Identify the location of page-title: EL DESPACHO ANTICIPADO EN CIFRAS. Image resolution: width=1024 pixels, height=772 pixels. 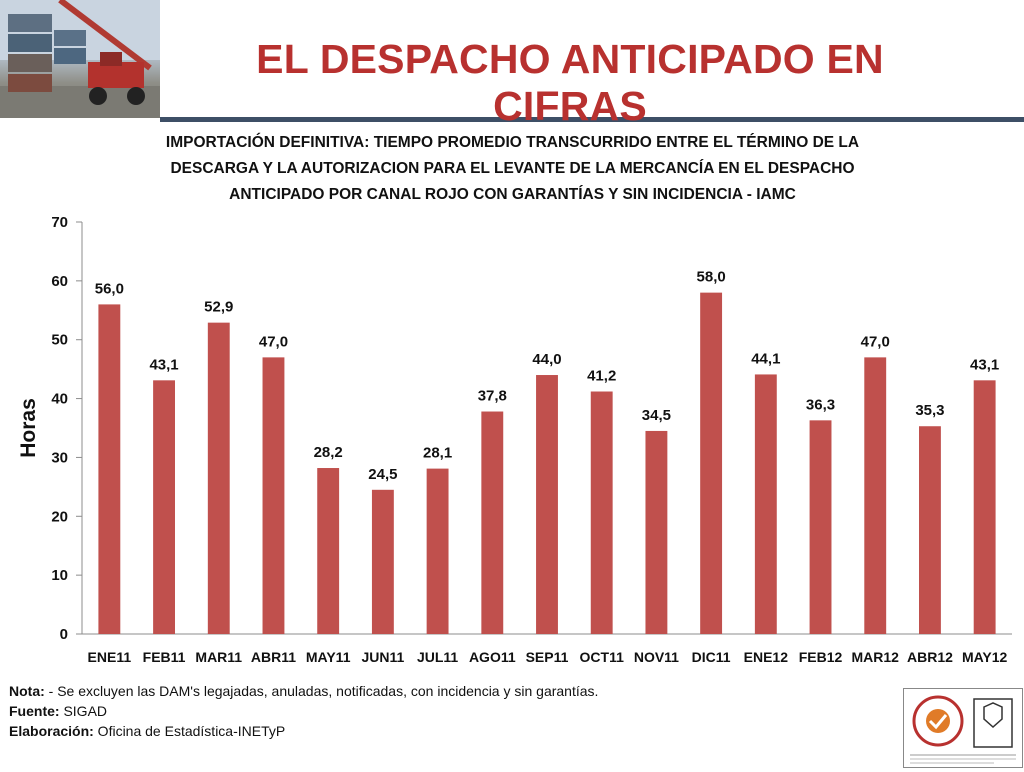
(570, 82).